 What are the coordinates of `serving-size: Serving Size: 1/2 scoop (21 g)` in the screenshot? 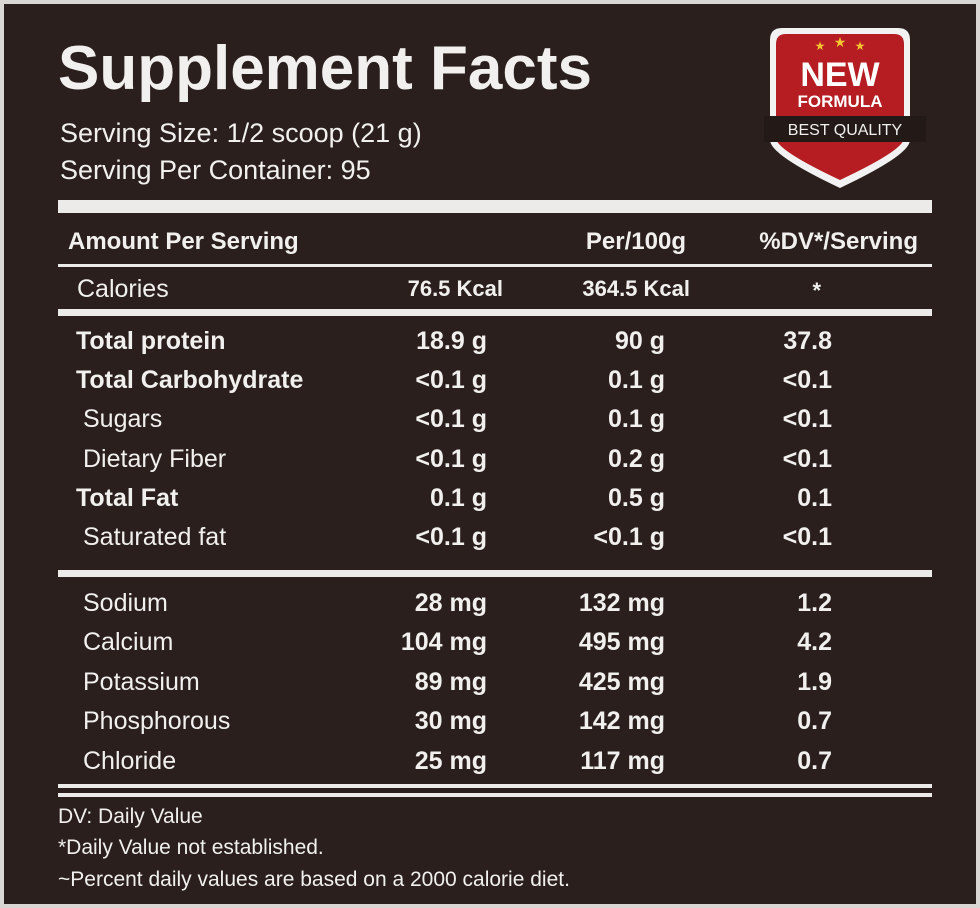 It's located at (241, 133).